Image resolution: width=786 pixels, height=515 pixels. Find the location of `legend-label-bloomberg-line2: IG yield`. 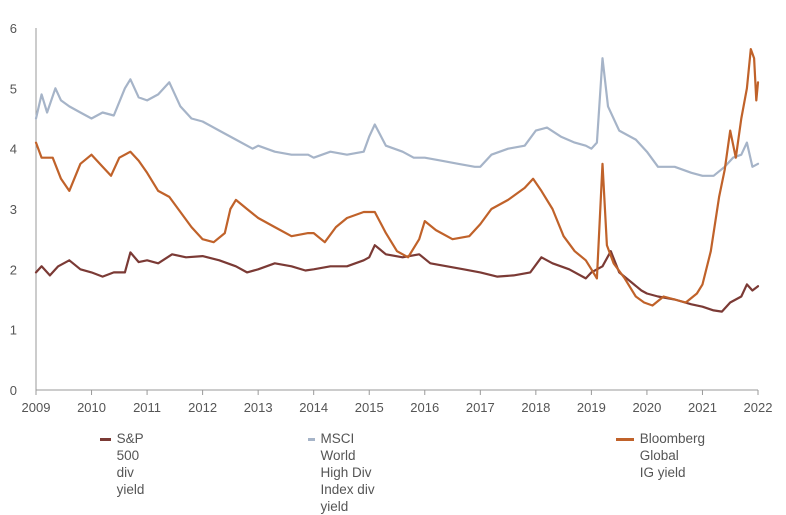

legend-label-bloomberg-line2: IG yield is located at coordinates (662, 472).